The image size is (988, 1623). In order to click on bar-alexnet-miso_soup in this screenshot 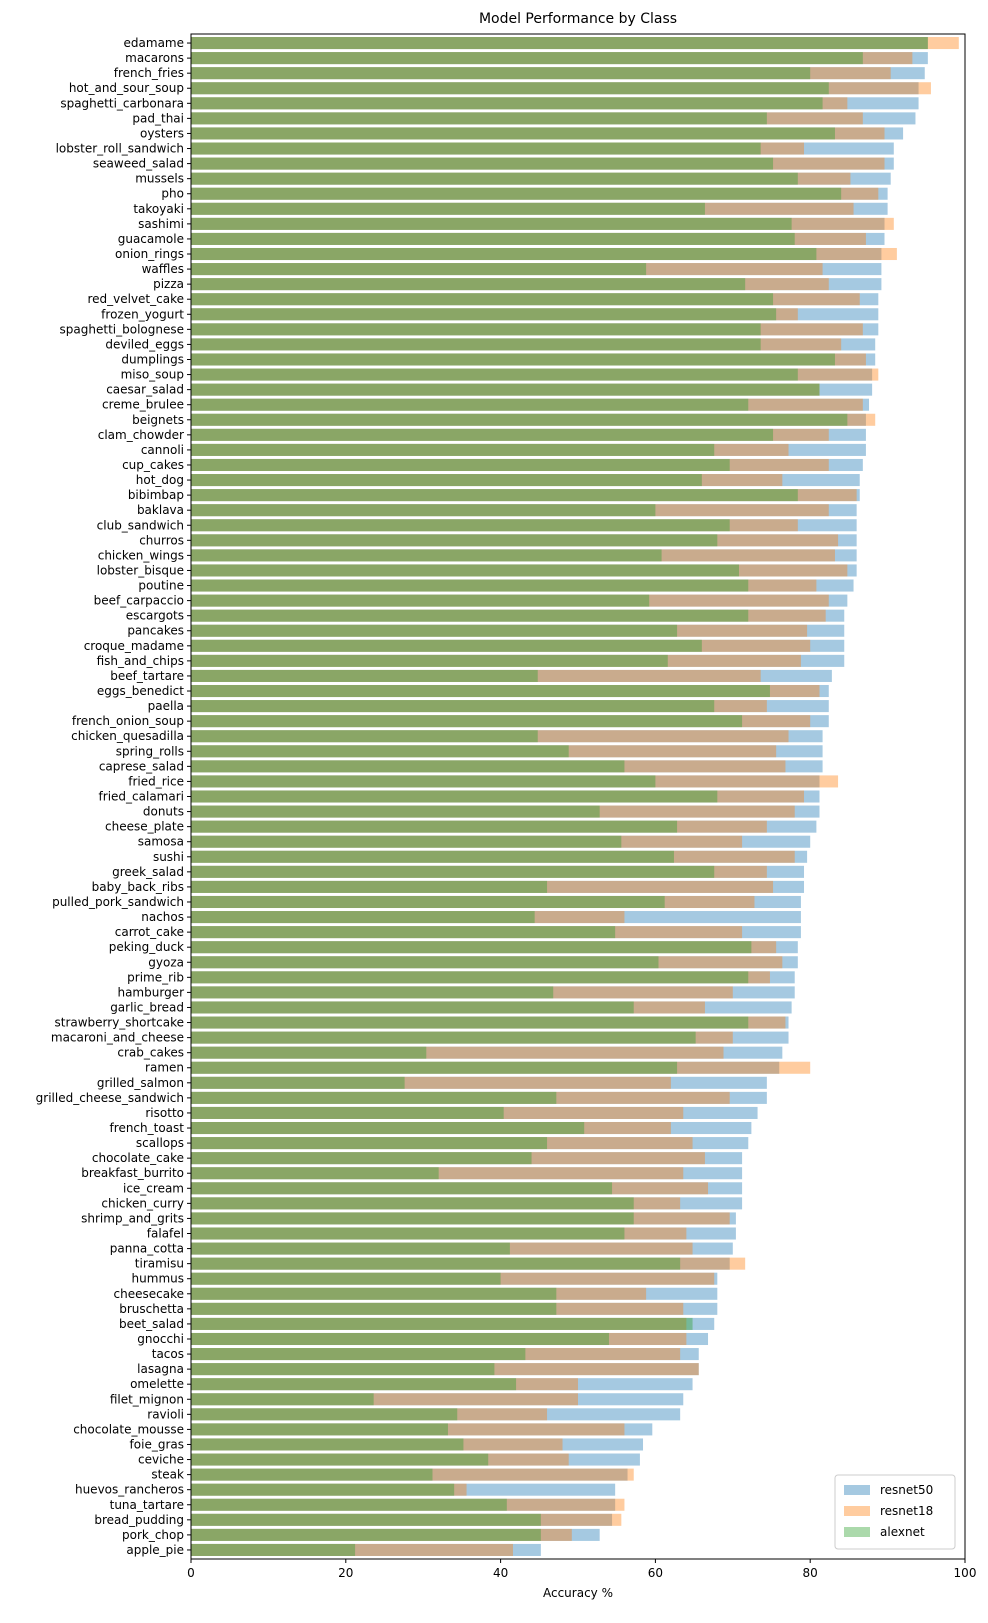, I will do `click(494, 374)`.